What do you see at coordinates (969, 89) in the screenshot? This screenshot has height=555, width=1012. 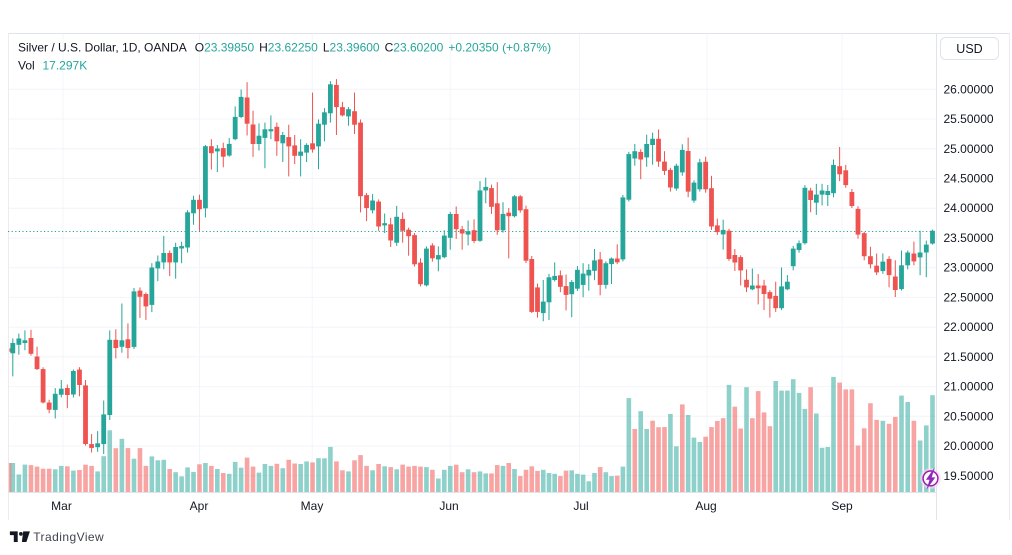 I see `svg-text: 26.00000` at bounding box center [969, 89].